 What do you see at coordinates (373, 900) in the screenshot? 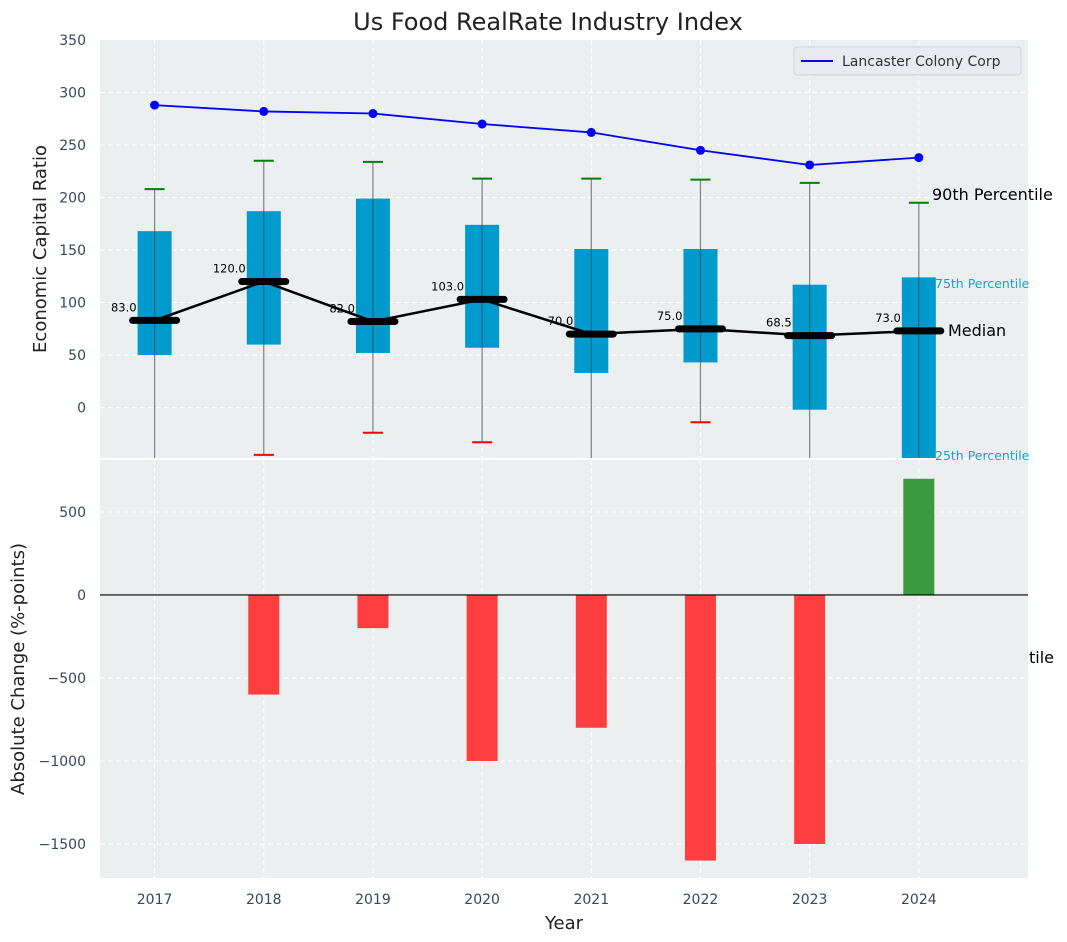
I see `x-tick-label: 2019` at bounding box center [373, 900].